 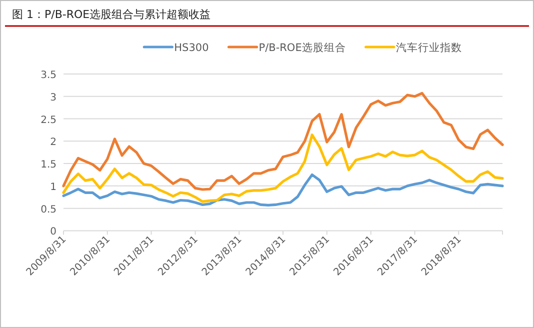 What do you see at coordinates (48, 165) in the screenshot?
I see `y-tick-label: 1.5` at bounding box center [48, 165].